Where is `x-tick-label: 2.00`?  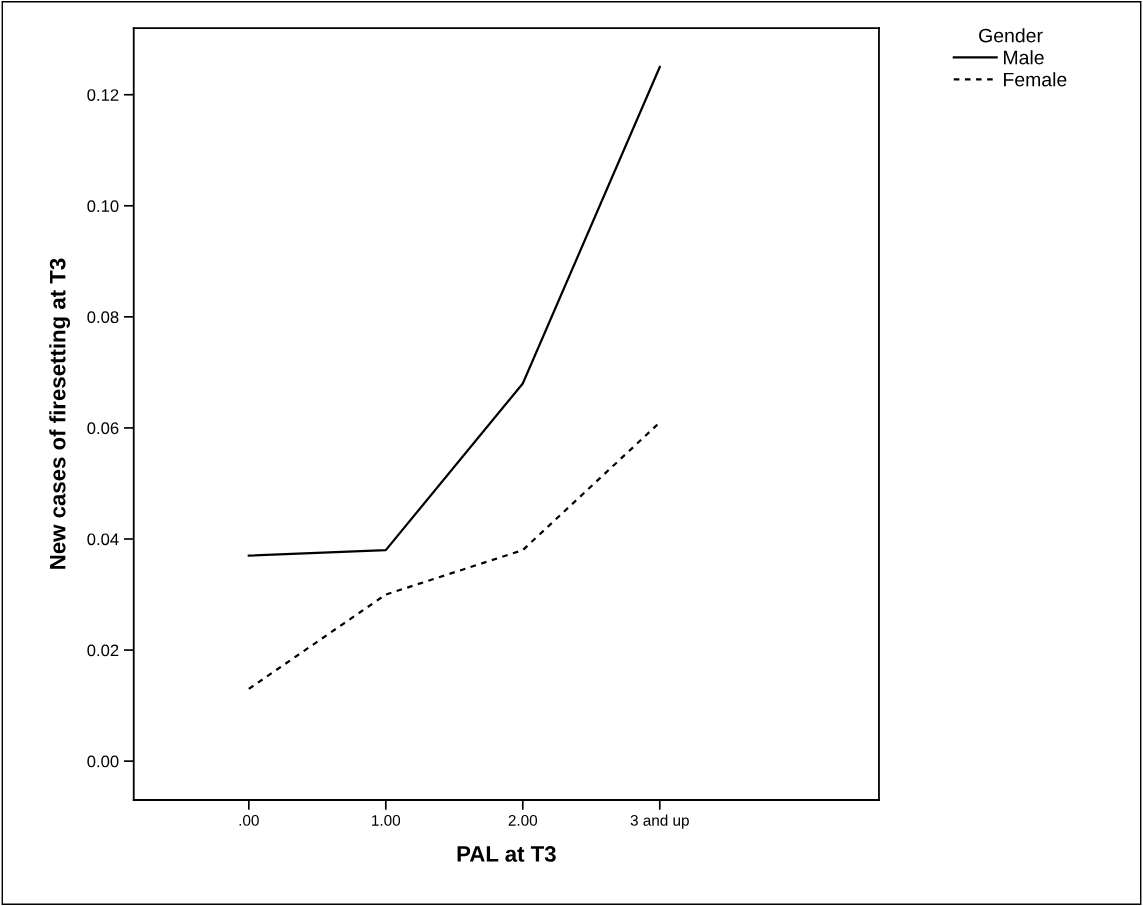 x-tick-label: 2.00 is located at coordinates (523, 820).